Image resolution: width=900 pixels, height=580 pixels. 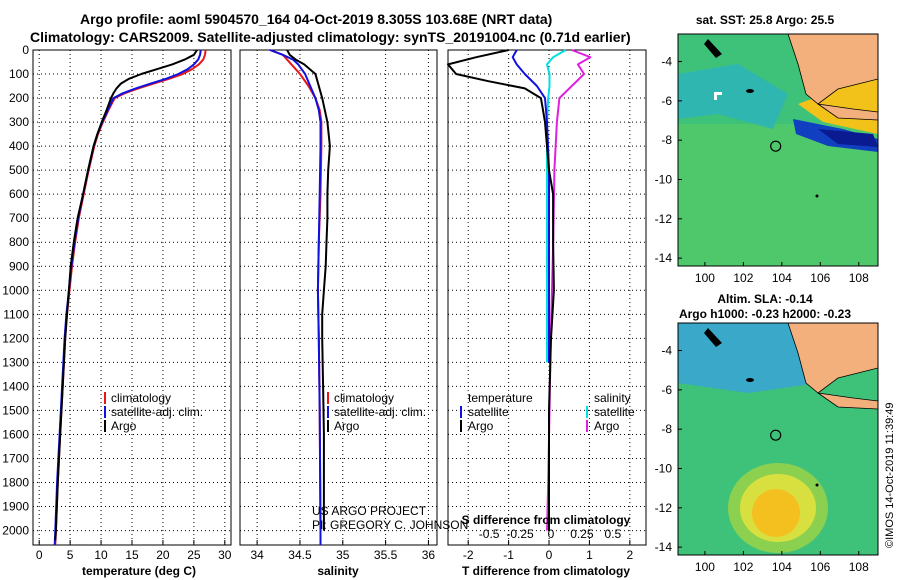 What do you see at coordinates (664, 258) in the screenshot?
I see `lat-tick-label: -14` at bounding box center [664, 258].